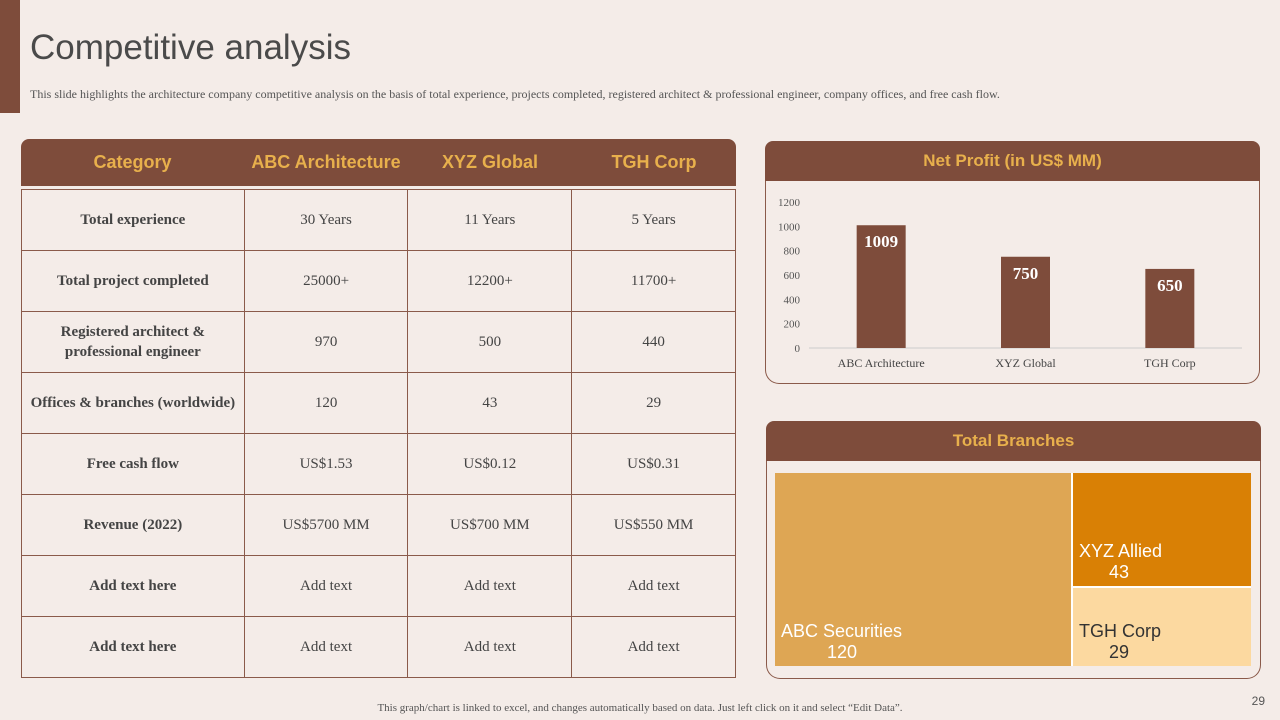 The image size is (1280, 720). Describe the element at coordinates (10, 56) in the screenshot. I see `accent-bar` at that location.